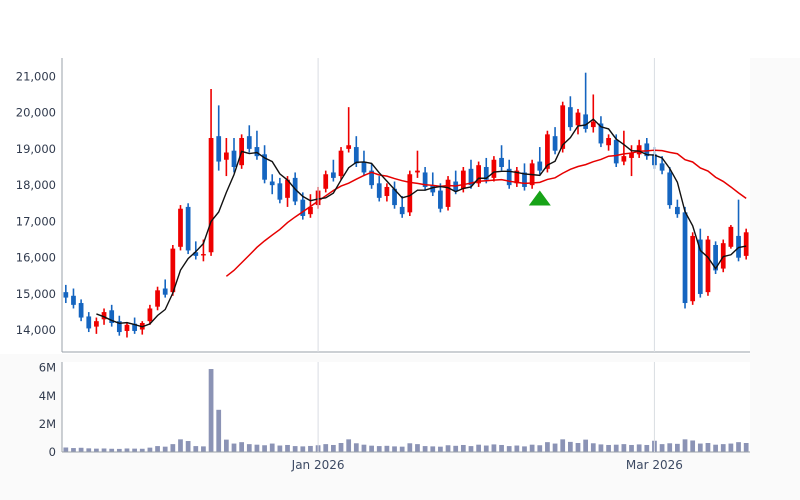  Describe the element at coordinates (775, 206) in the screenshot. I see `price-plot-right-margin` at that location.